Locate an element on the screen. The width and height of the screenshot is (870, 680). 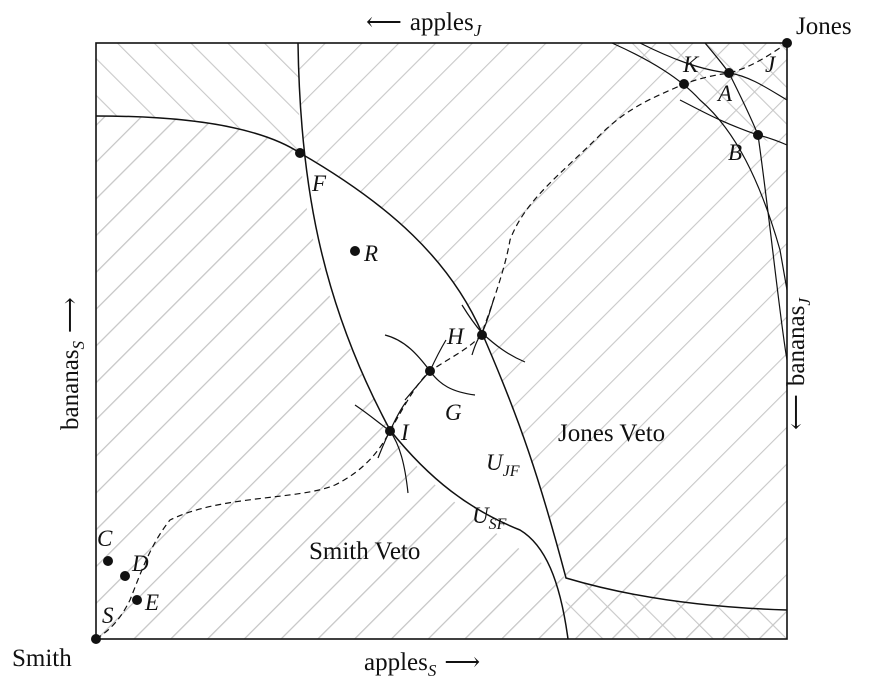
axis-top-sub: J is located at coordinates (478, 30).